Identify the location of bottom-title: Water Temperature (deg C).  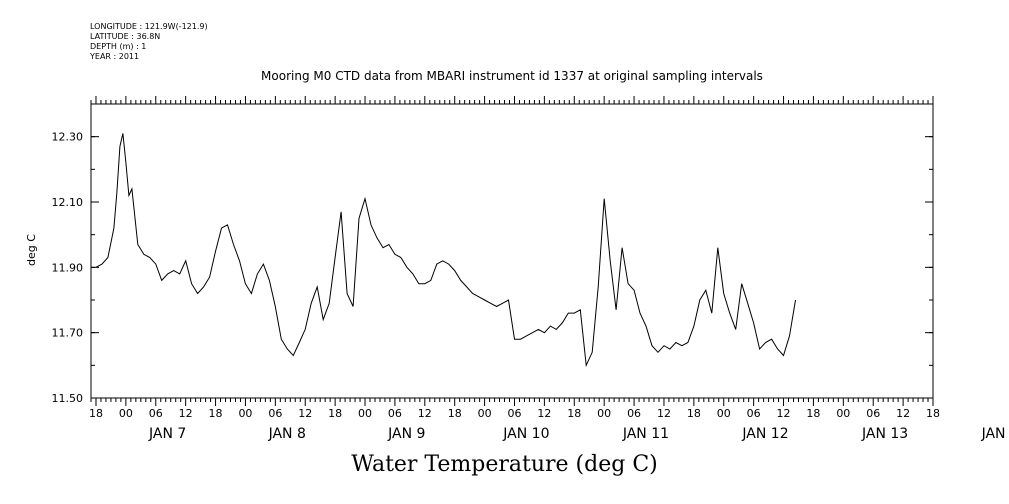
(504, 464).